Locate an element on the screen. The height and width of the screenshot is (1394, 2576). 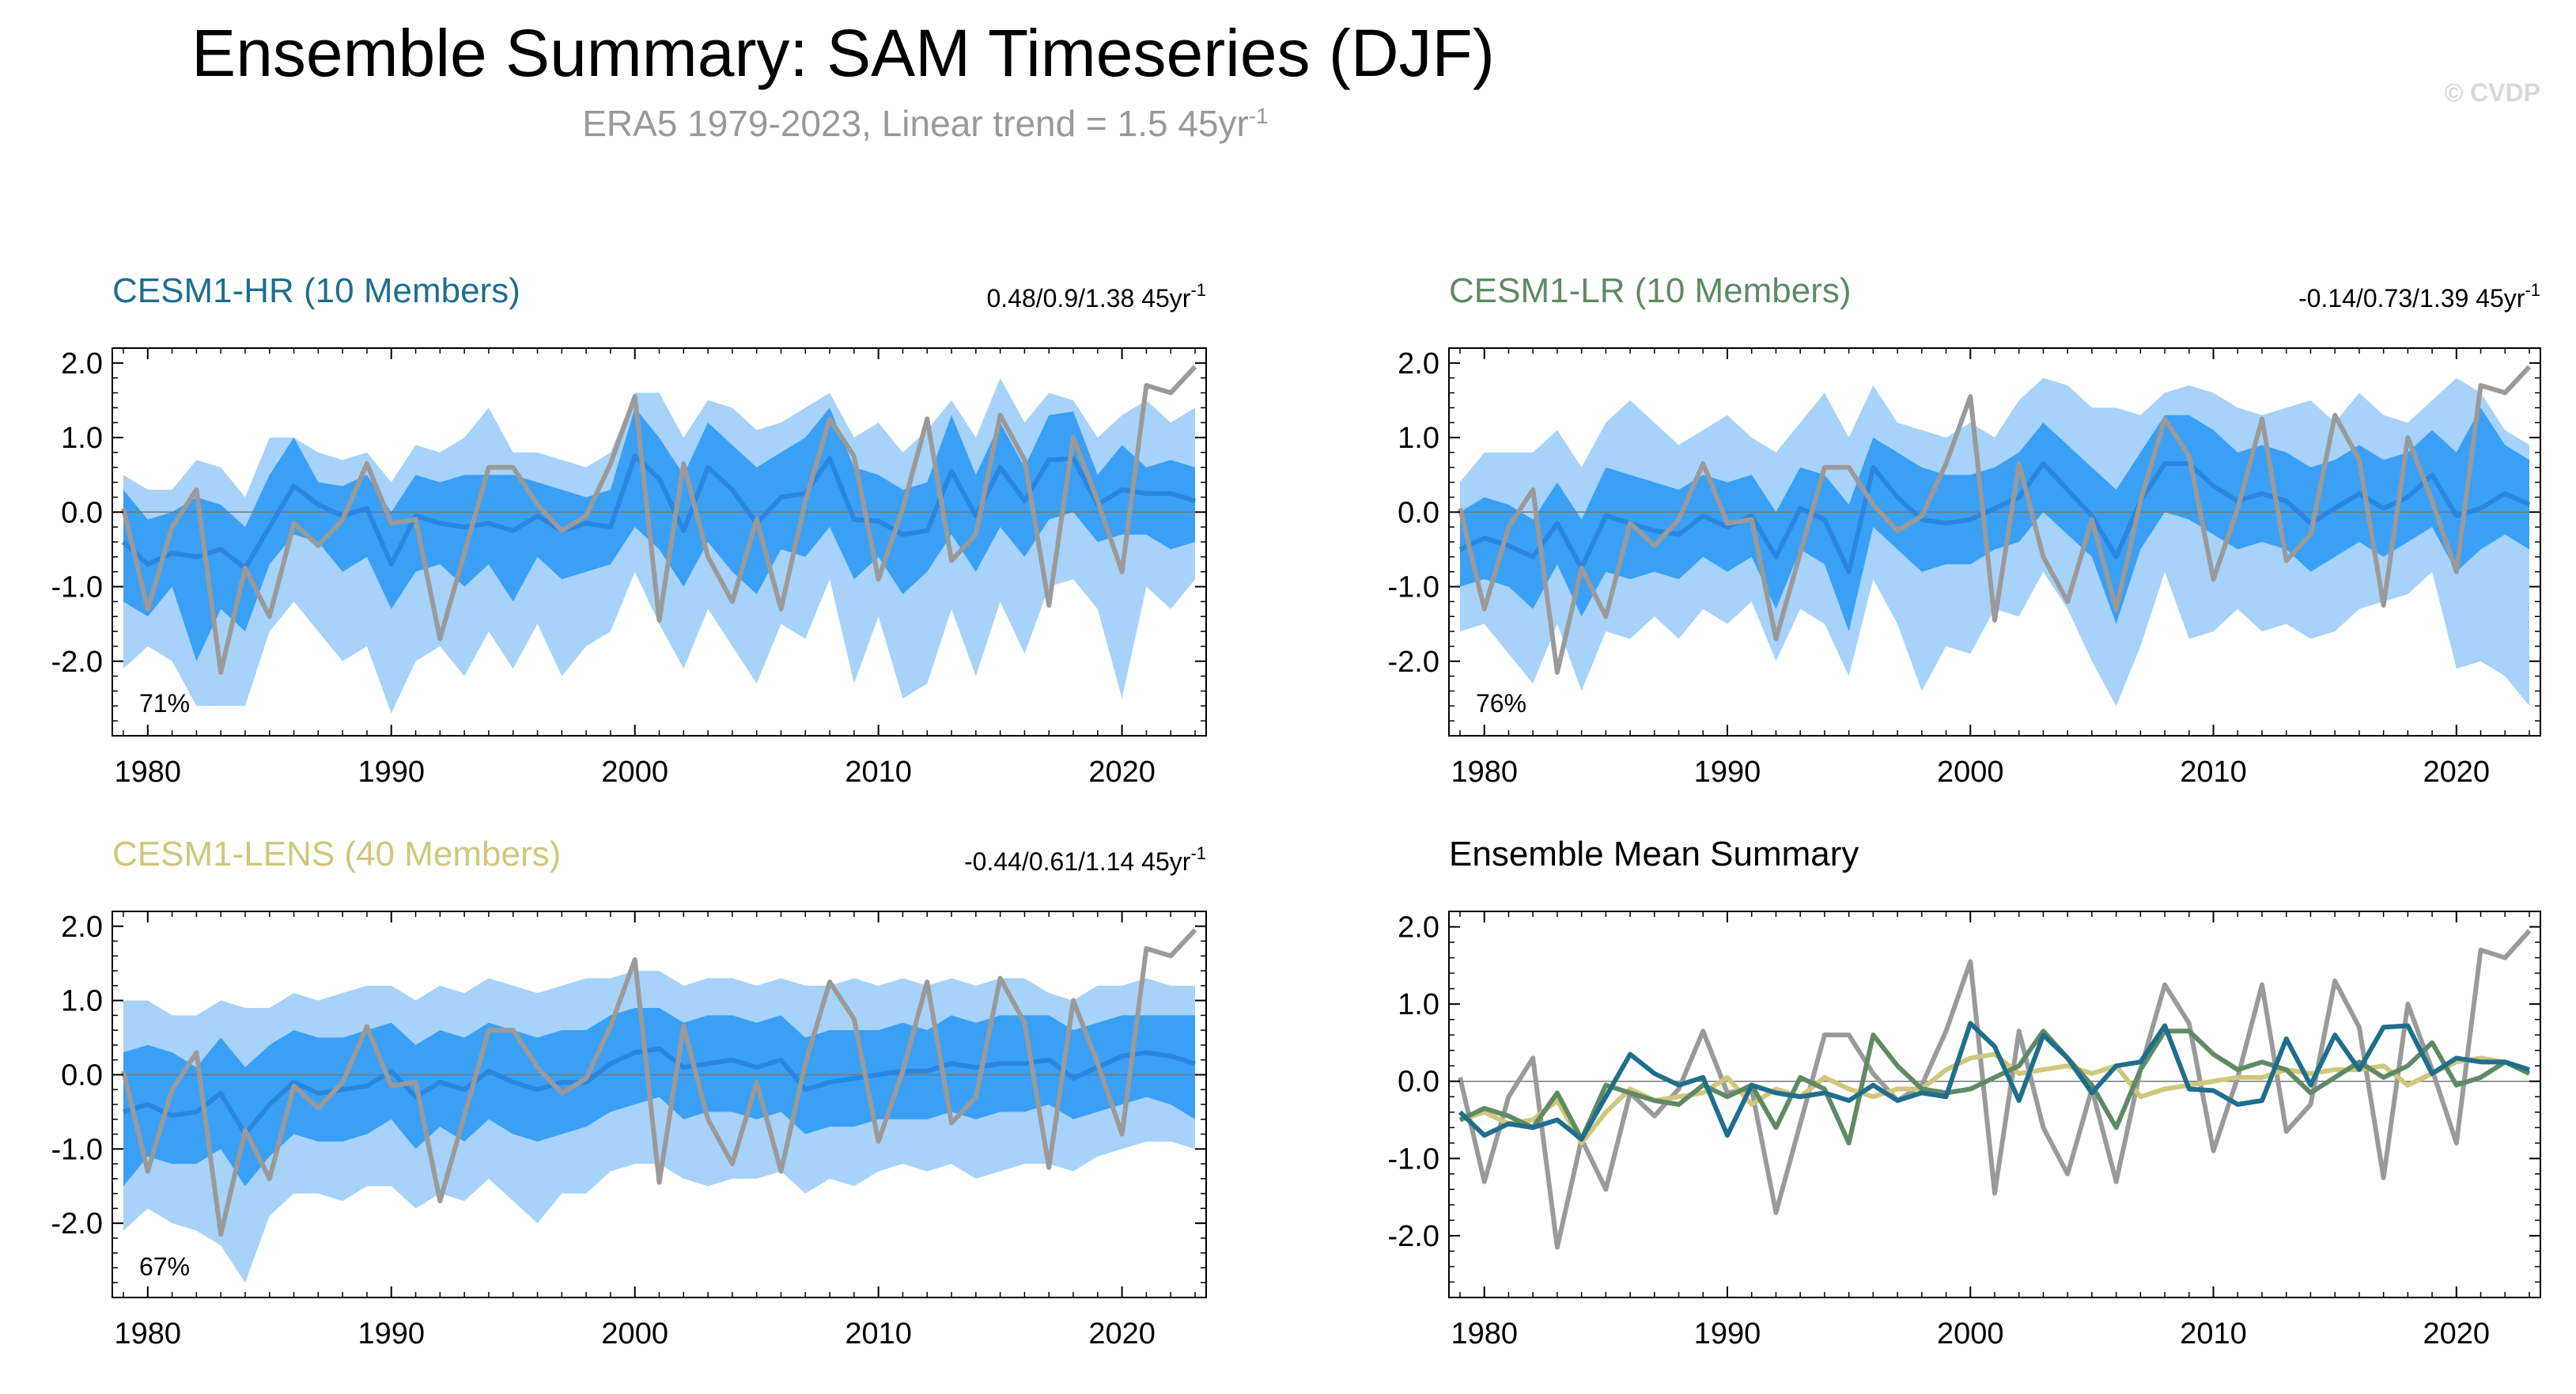
panel-trend: 0.48/0.9/1.38 45yr-1 is located at coordinates (1096, 296).